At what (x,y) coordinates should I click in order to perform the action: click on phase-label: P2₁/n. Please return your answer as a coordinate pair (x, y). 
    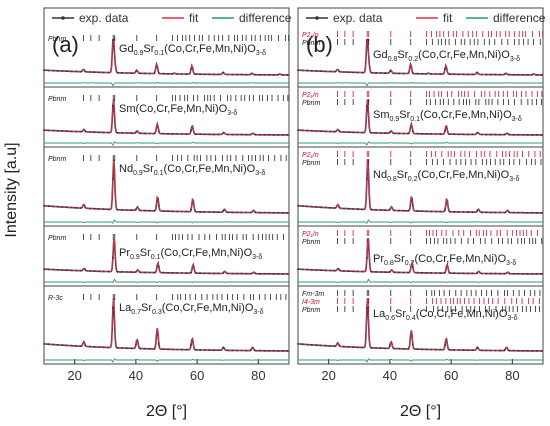
    Looking at the image, I should click on (310, 155).